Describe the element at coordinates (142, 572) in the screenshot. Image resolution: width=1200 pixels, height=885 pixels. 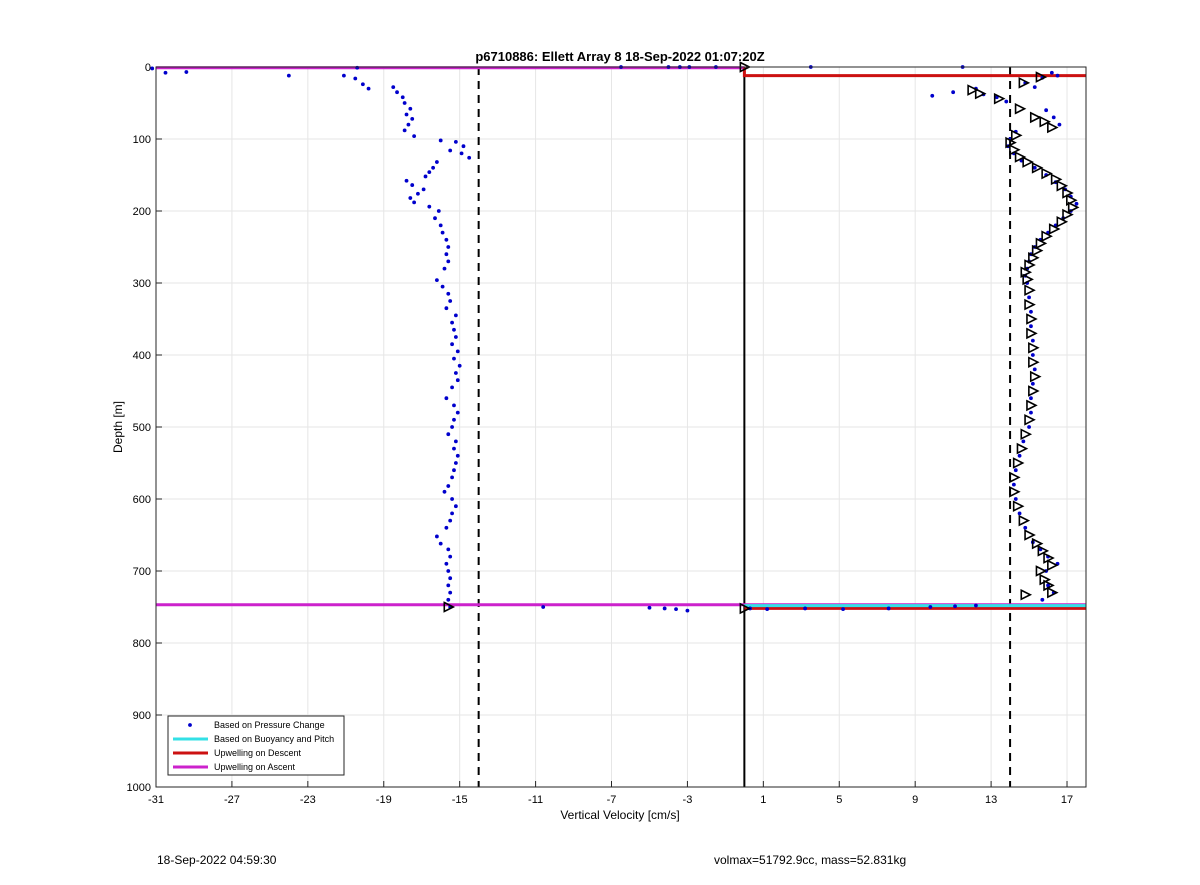
I see `y-tick-label: 700` at that location.